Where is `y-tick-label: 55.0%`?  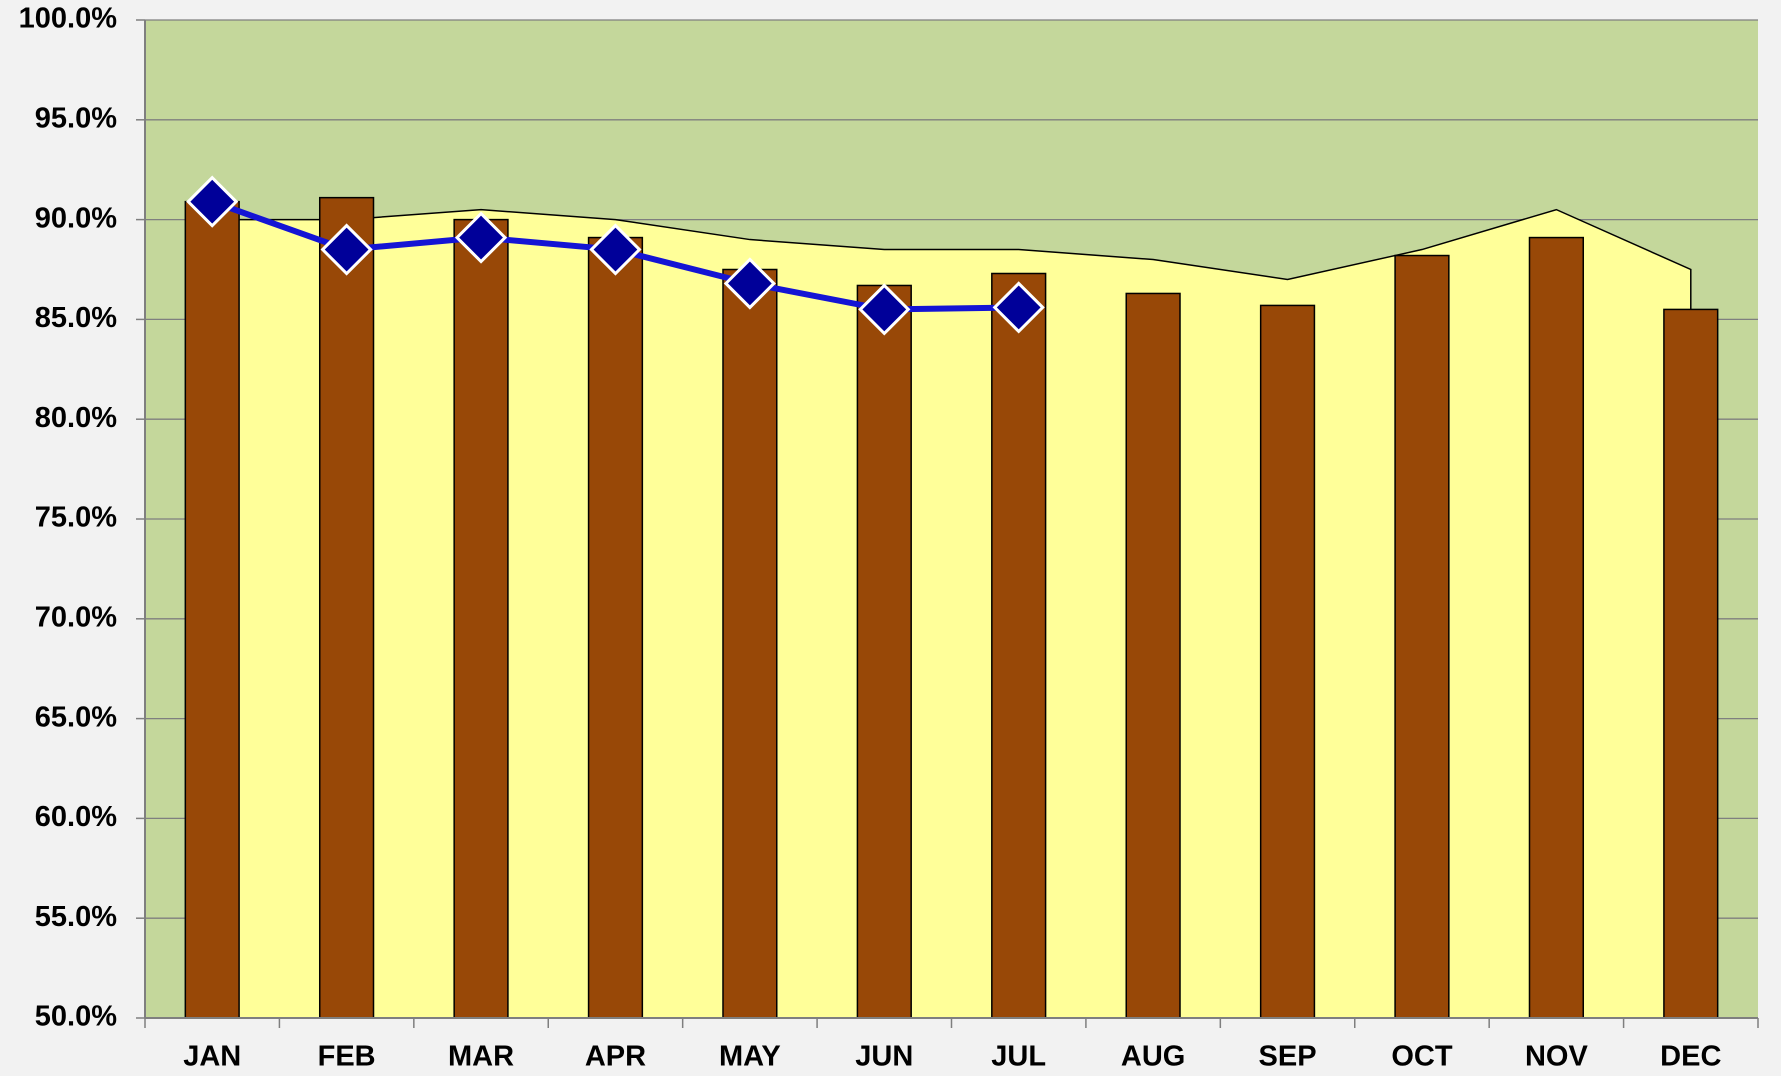 y-tick-label: 55.0% is located at coordinates (76, 917).